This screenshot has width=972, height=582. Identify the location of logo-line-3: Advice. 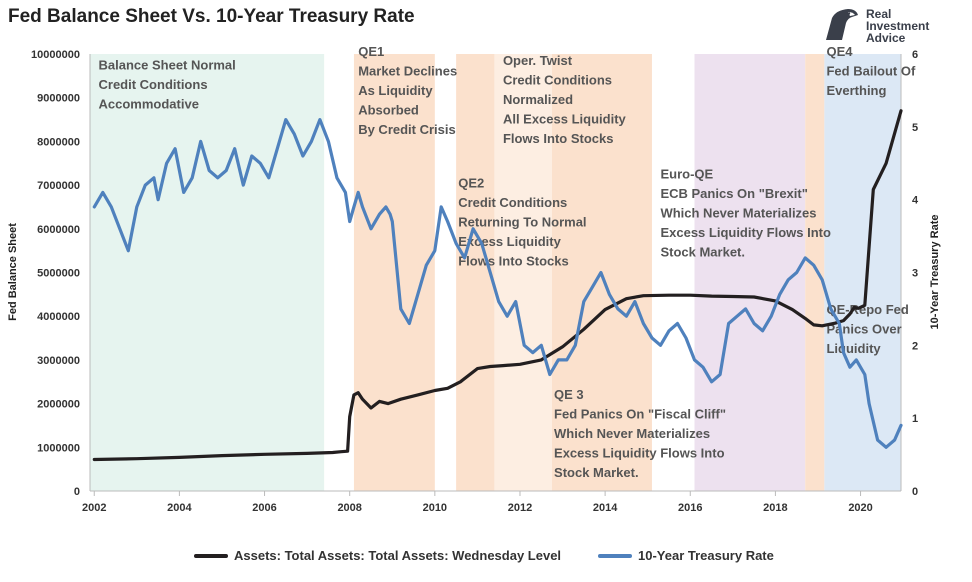
(886, 38).